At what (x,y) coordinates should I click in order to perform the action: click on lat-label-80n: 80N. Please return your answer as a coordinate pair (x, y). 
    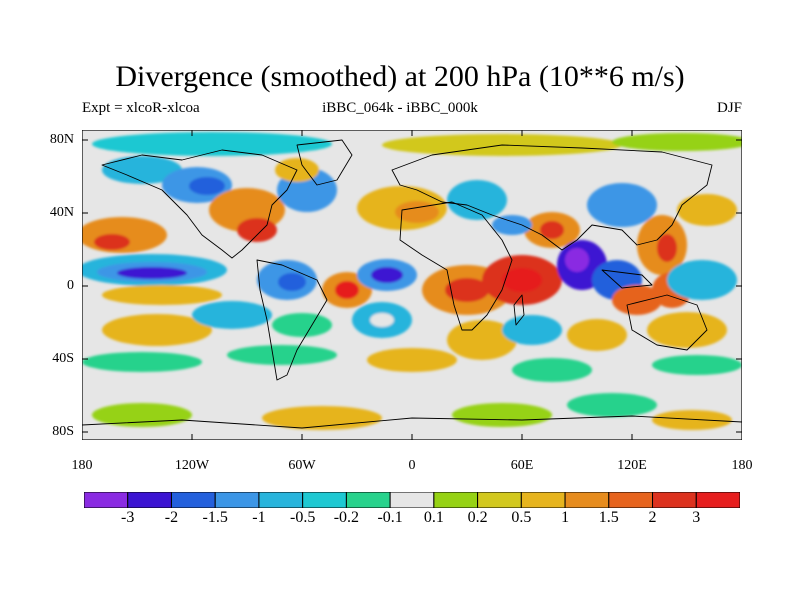
    Looking at the image, I should click on (61, 139).